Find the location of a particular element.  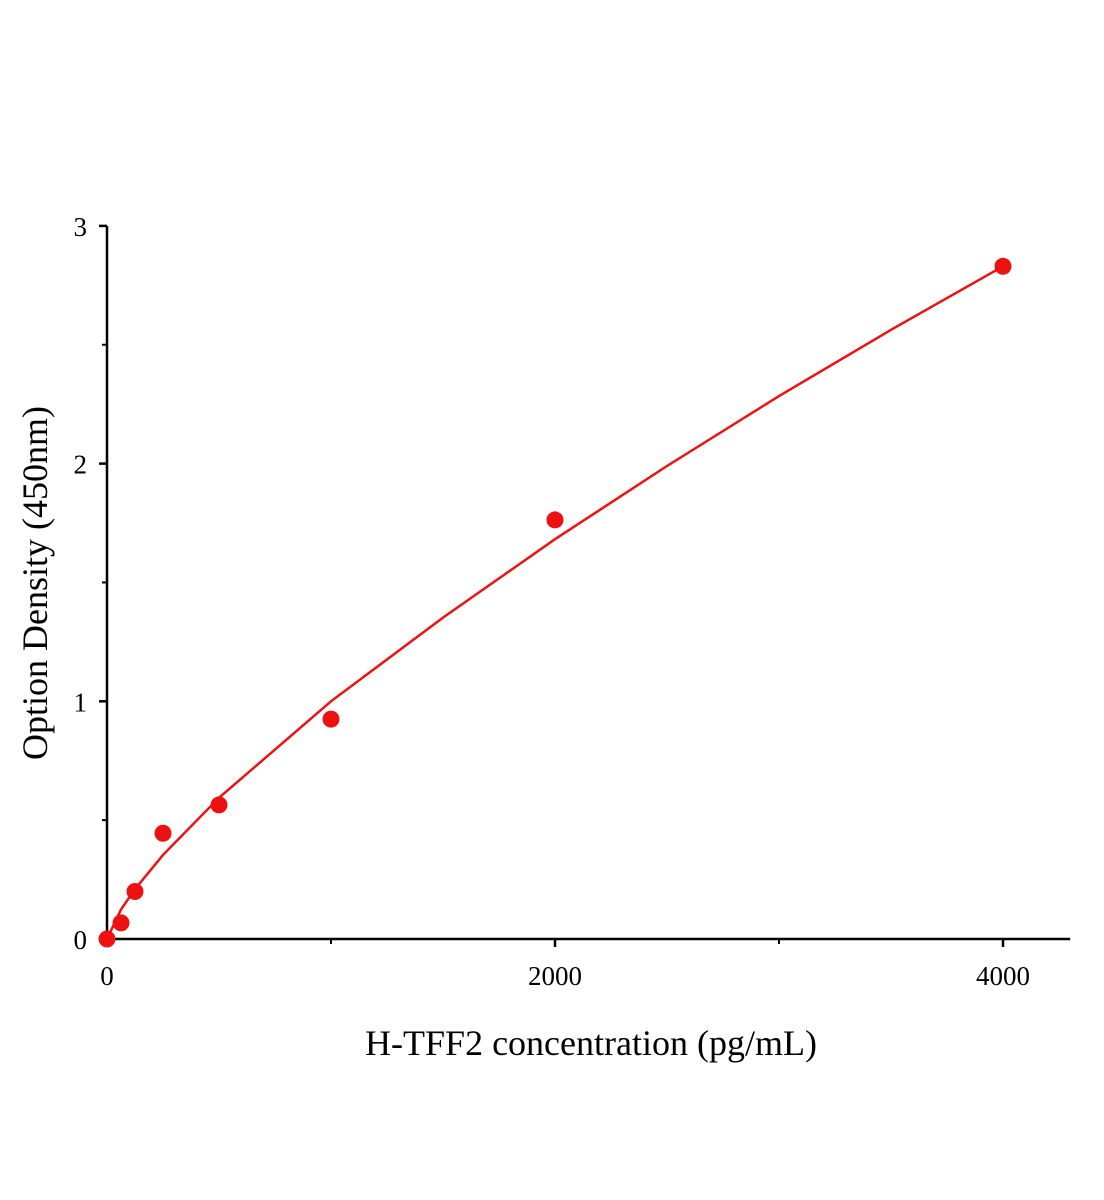

x-tick-label: 0 is located at coordinates (107, 976).